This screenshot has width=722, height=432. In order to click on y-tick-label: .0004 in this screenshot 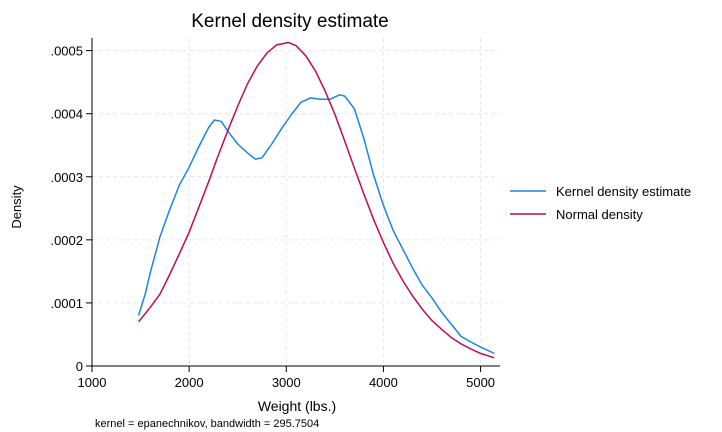, I will do `click(66, 114)`.